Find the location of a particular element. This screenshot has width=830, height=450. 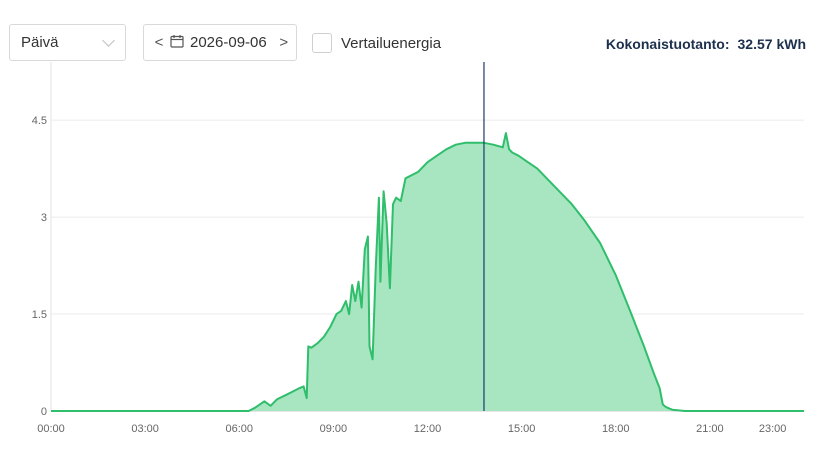

comparison-checkbox is located at coordinates (322, 43).